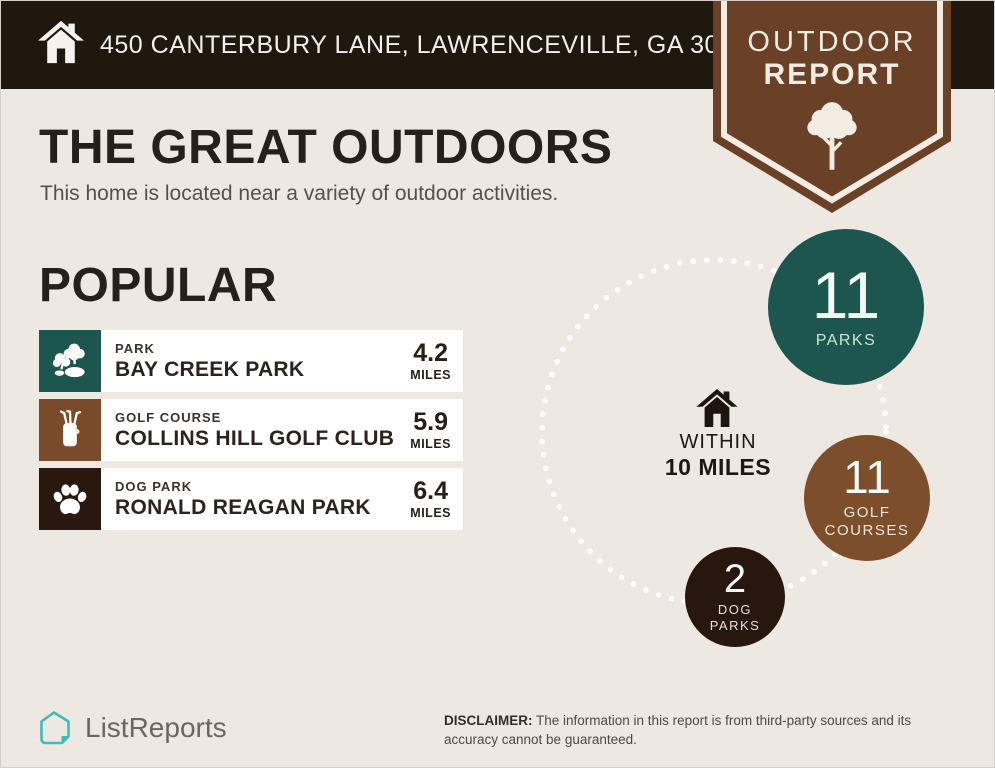  Describe the element at coordinates (718, 467) in the screenshot. I see `miles-label: 10 MILES` at that location.